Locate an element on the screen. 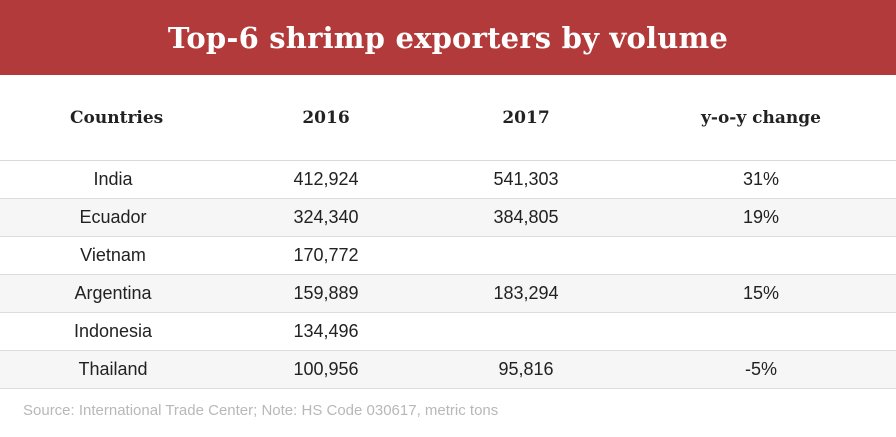 This screenshot has height=437, width=896. table-row: Ecuador 324,340 384,805 19% is located at coordinates (448, 217).